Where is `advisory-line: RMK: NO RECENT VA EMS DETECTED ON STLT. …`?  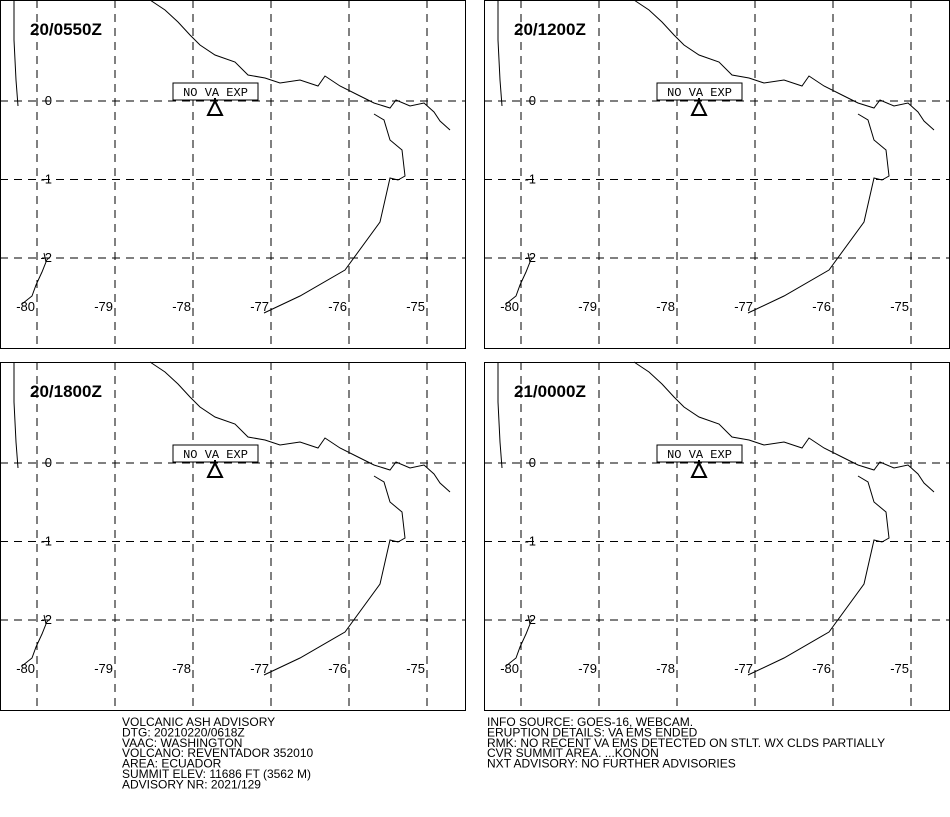 advisory-line: RMK: NO RECENT VA EMS DETECTED ON STLT. … is located at coordinates (686, 743).